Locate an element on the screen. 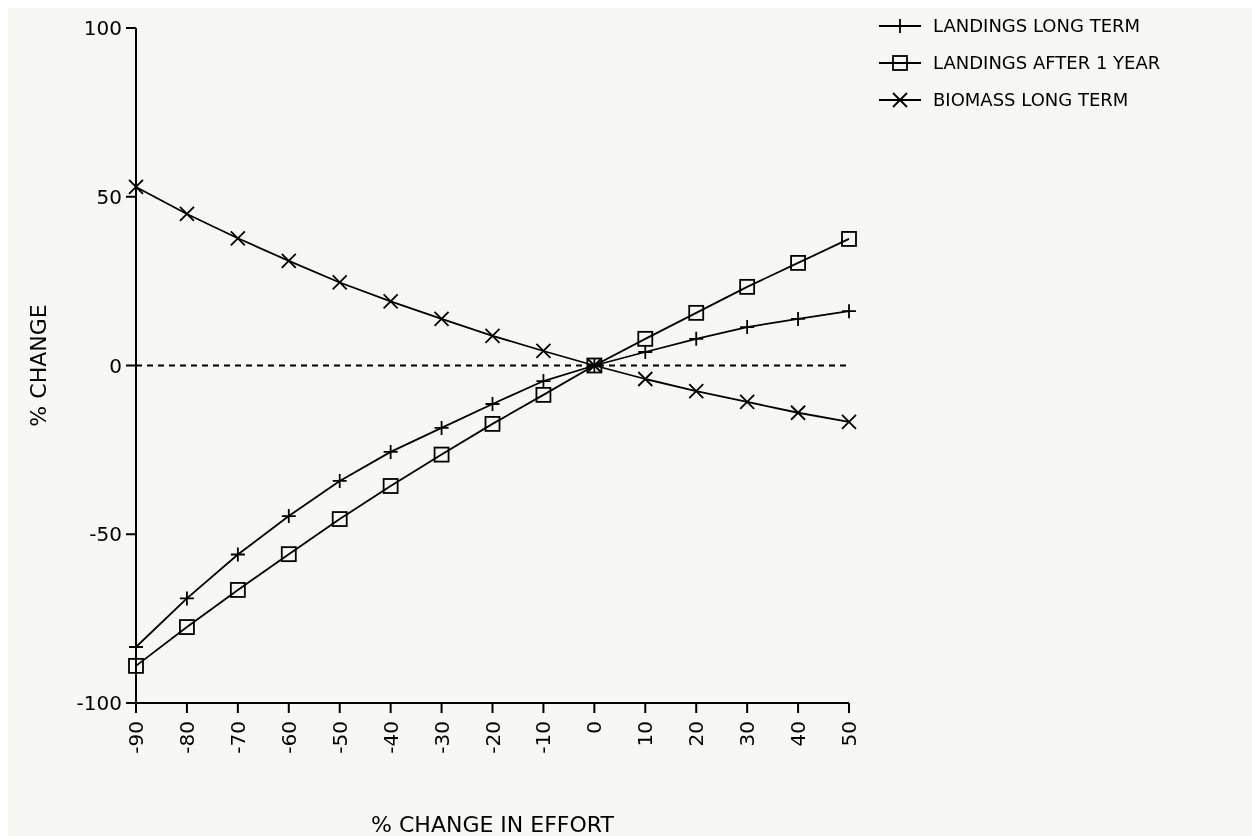 The image size is (1252, 836). x-tick-label: -10 is located at coordinates (543, 737).